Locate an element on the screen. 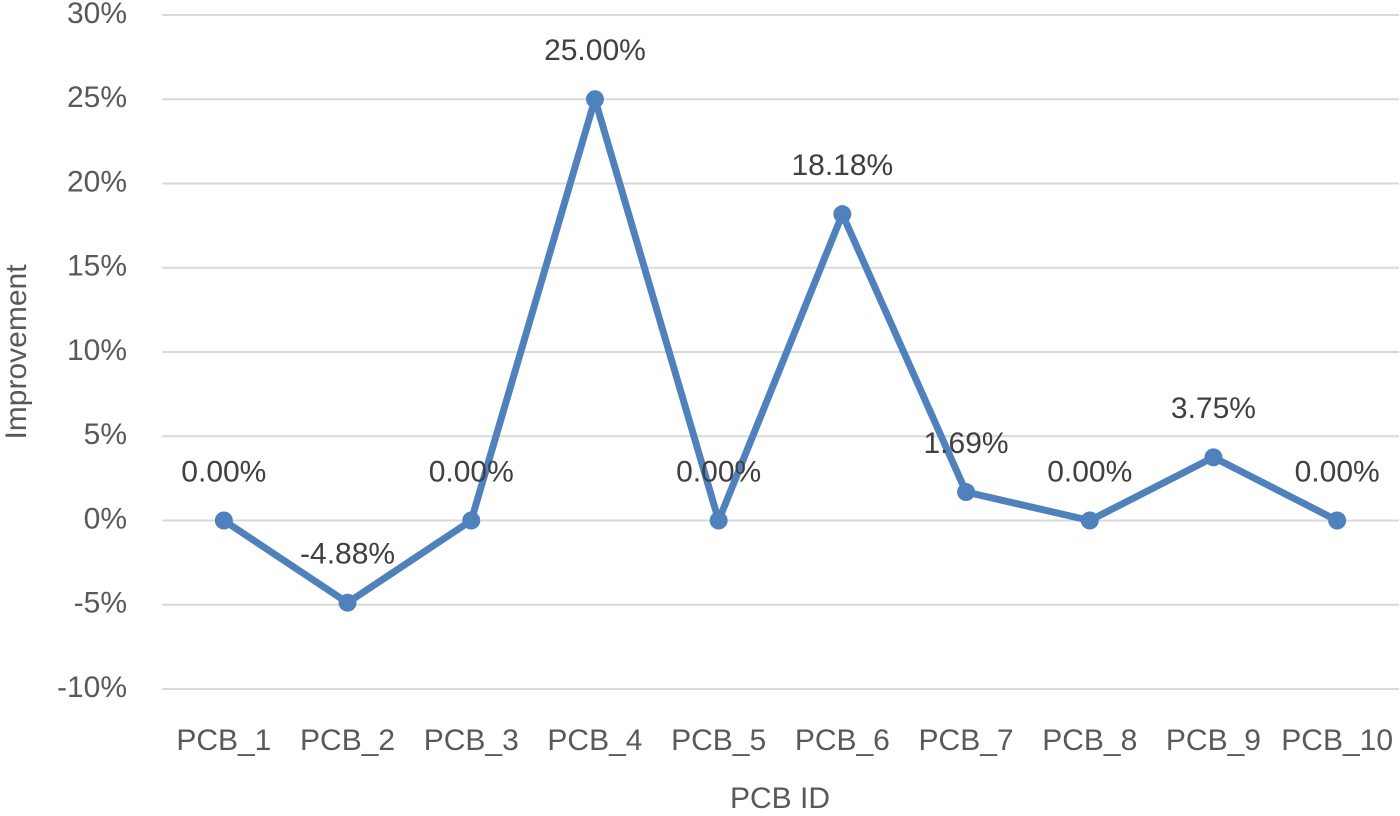 The image size is (1400, 816). x-axis-title: PCB ID is located at coordinates (780, 798).